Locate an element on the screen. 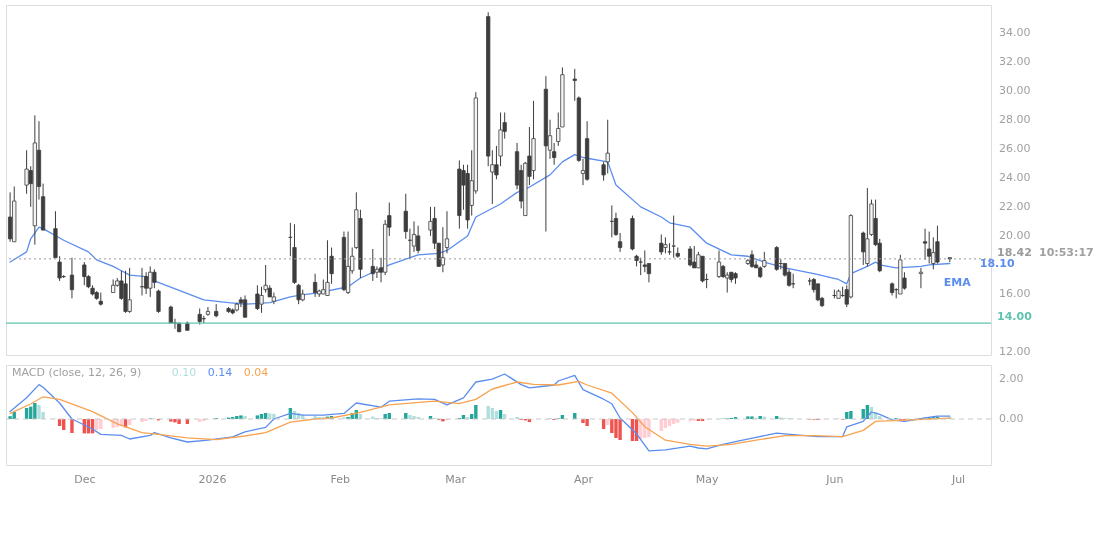  y-tick-label: 32.00 is located at coordinates (1015, 61).